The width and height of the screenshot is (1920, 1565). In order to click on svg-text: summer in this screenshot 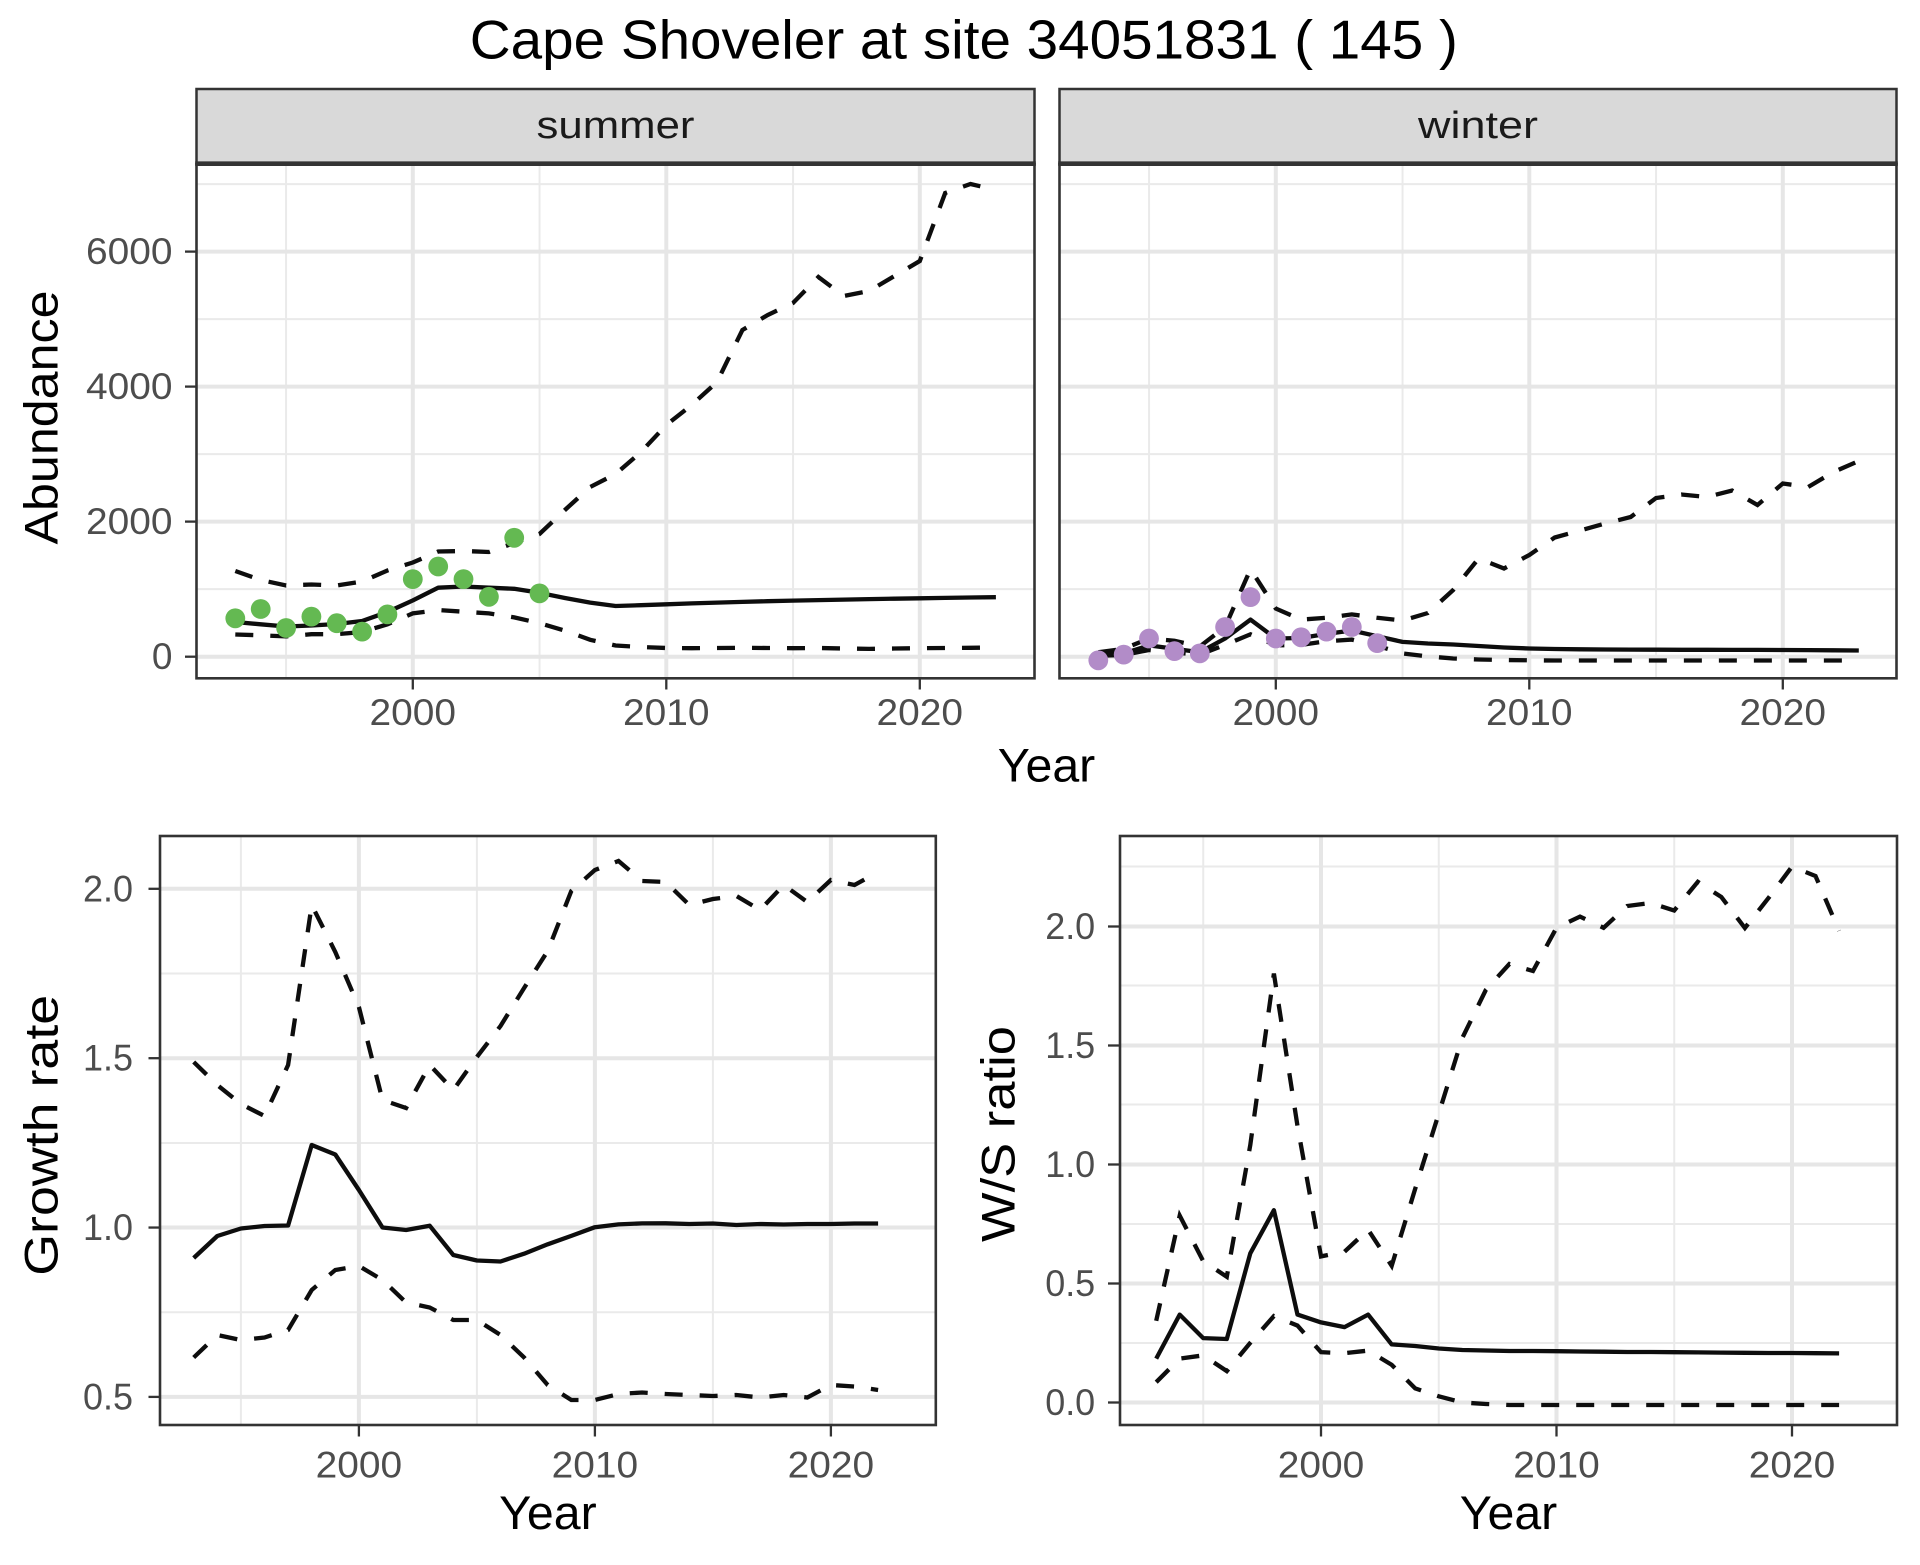, I will do `click(616, 126)`.